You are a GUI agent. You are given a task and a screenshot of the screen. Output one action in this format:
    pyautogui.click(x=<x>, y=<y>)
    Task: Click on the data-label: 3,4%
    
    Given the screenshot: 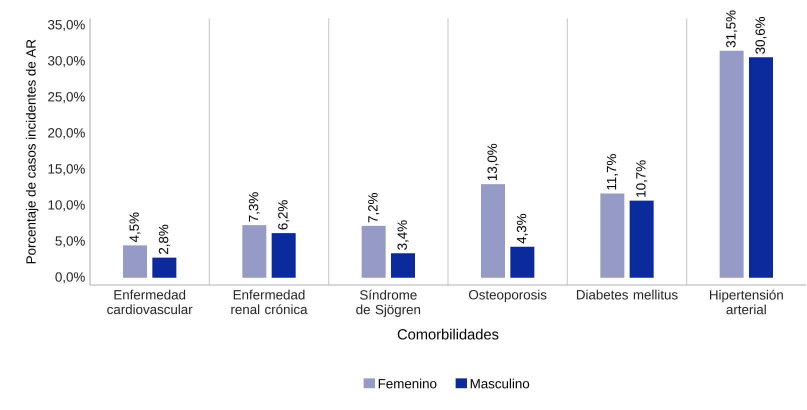 What is the action you would take?
    pyautogui.click(x=403, y=235)
    